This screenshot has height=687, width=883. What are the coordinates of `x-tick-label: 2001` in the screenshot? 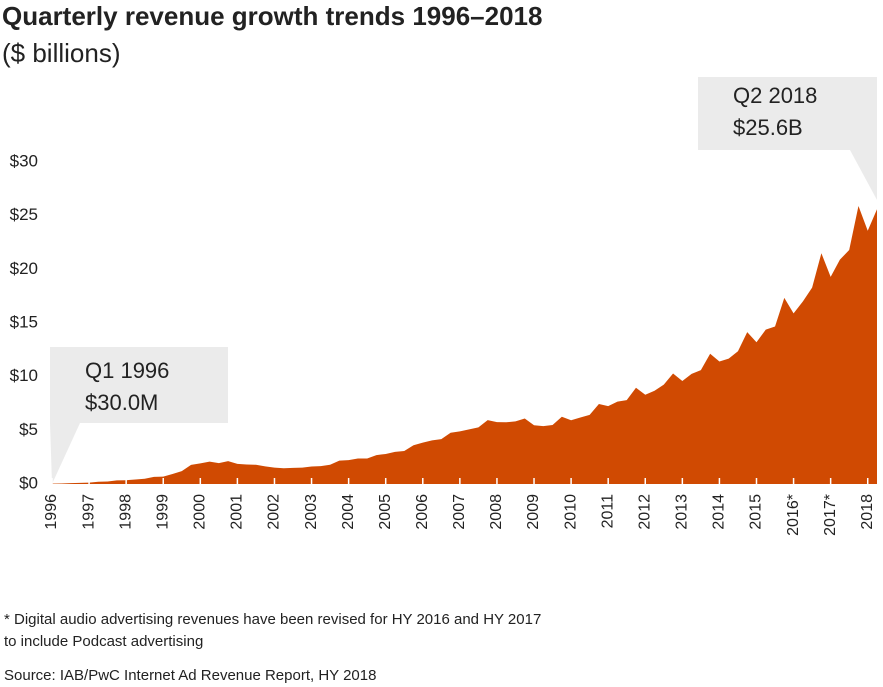 It's located at (237, 512).